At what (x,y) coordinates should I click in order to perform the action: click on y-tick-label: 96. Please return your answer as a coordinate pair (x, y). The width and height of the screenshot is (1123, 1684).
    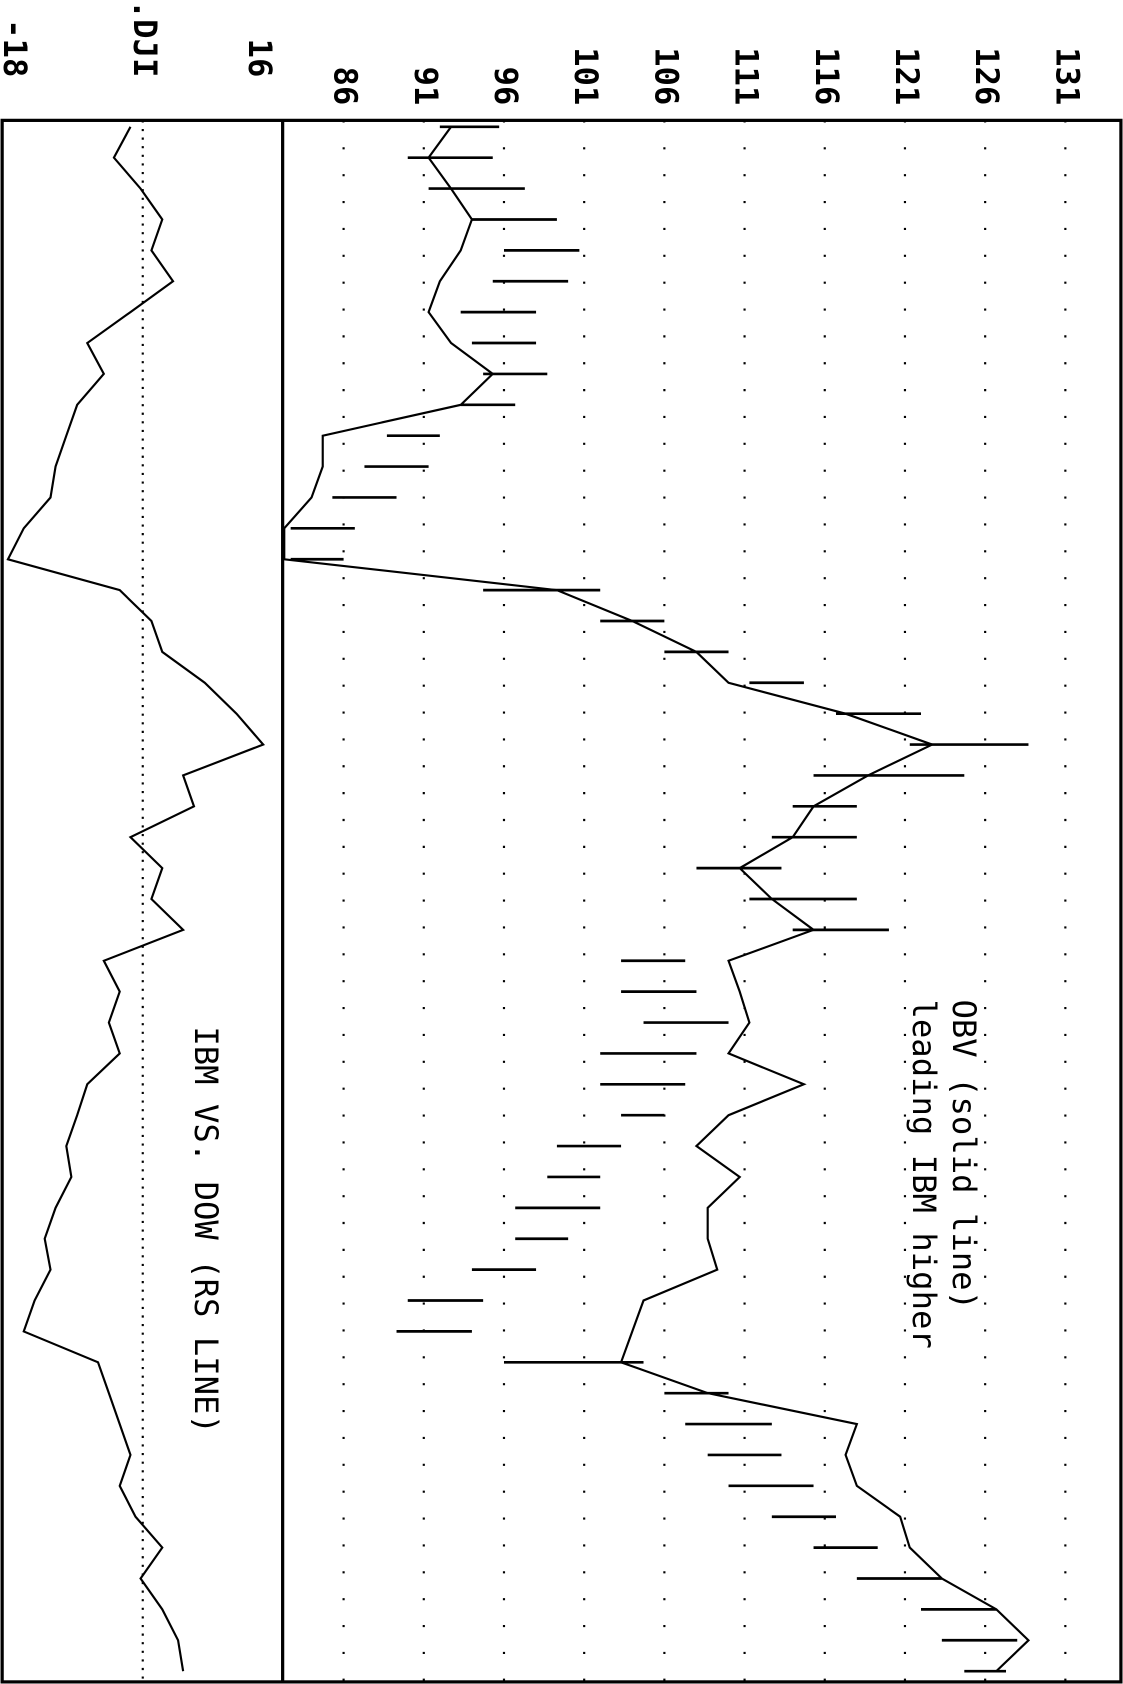
    Looking at the image, I should click on (506, 85).